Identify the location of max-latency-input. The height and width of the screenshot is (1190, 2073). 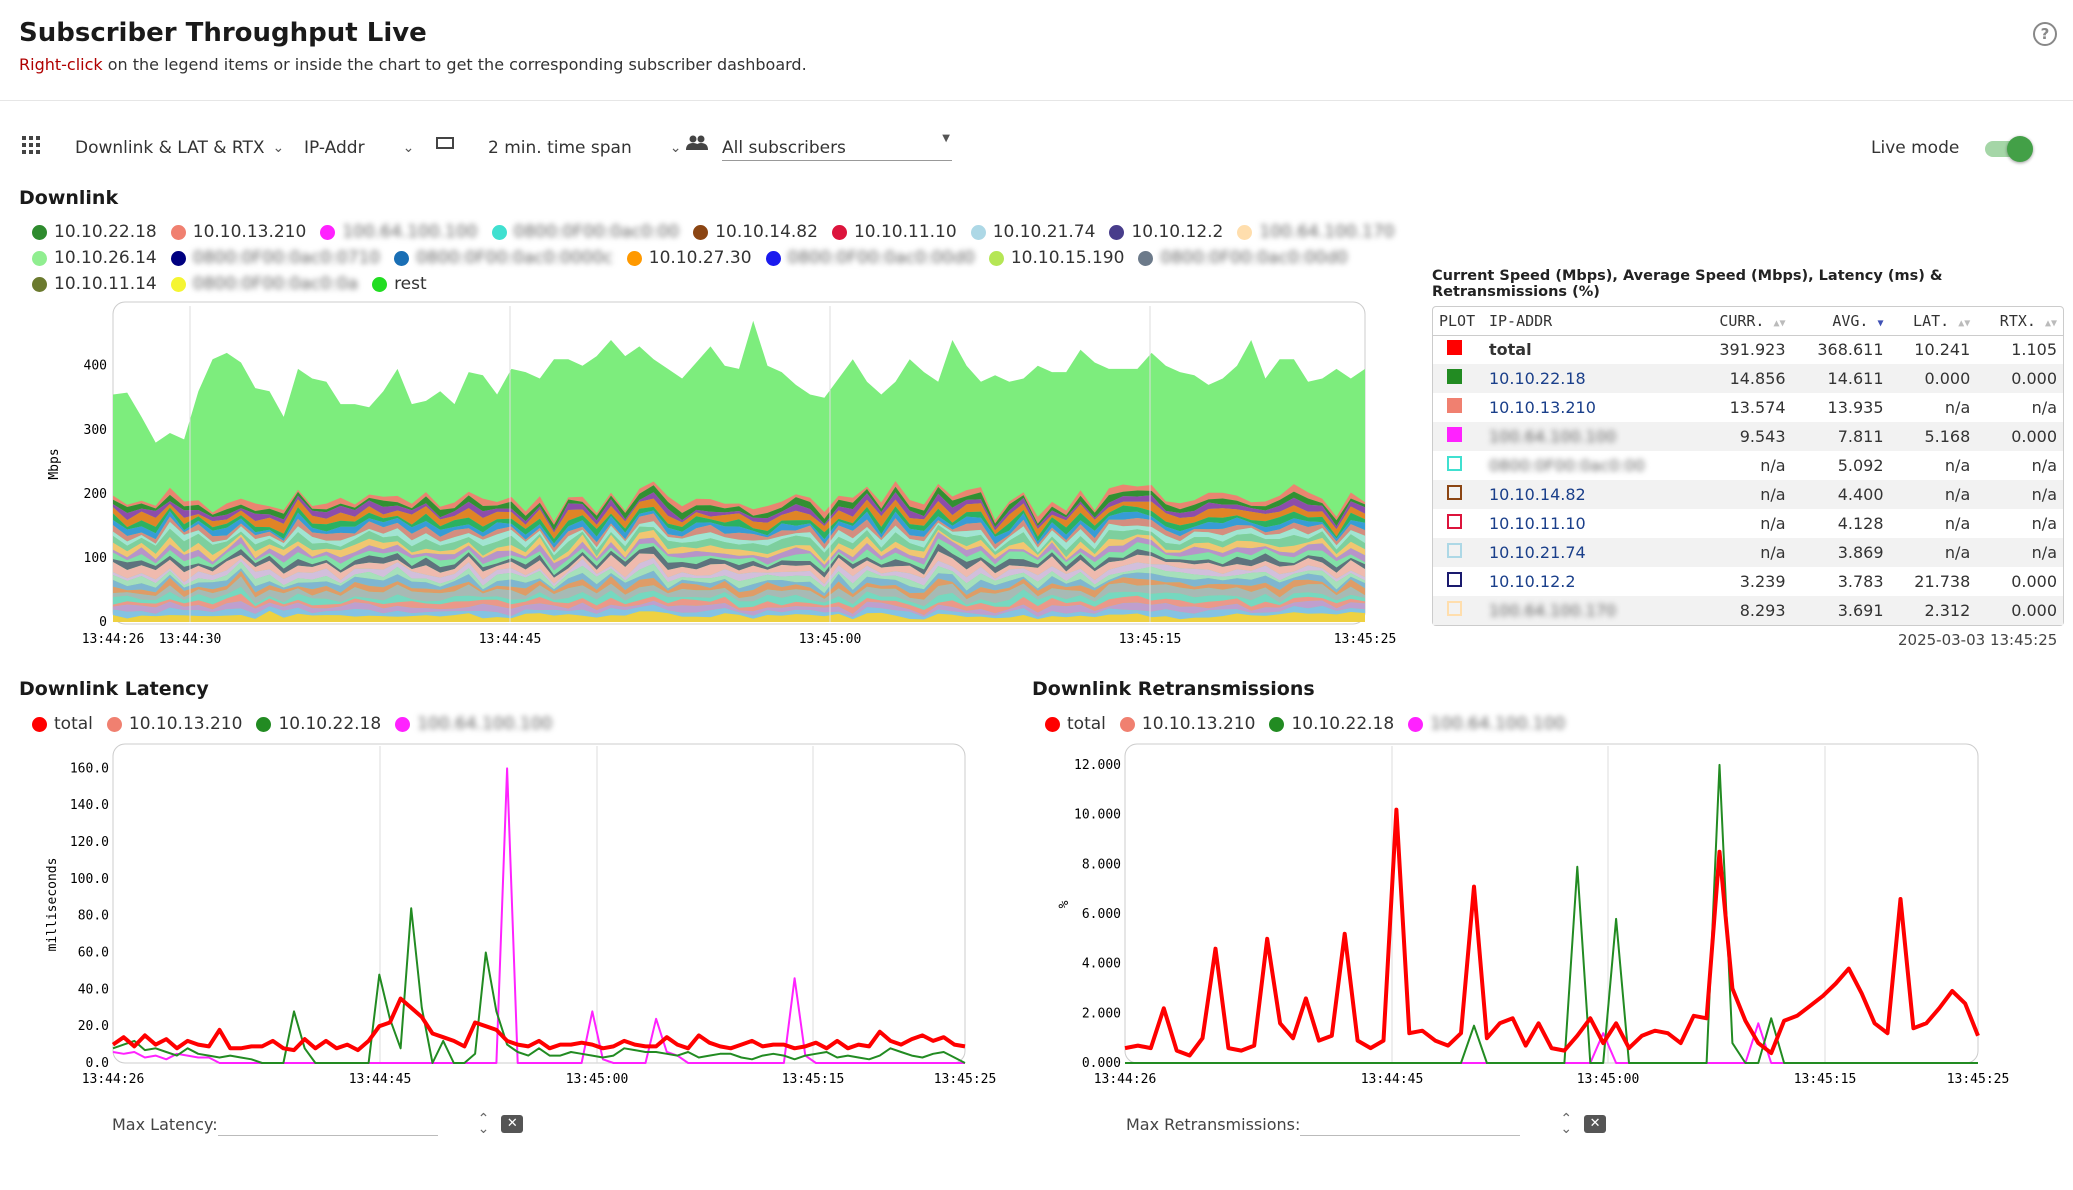
(327, 1124).